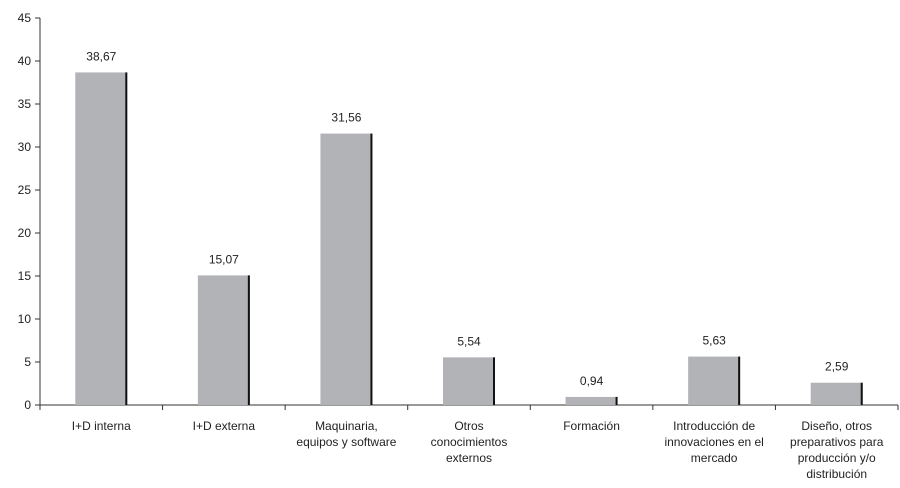 Image resolution: width=900 pixels, height=488 pixels. Describe the element at coordinates (346, 434) in the screenshot. I see `category-label: Maquinaria, equipos y software` at that location.